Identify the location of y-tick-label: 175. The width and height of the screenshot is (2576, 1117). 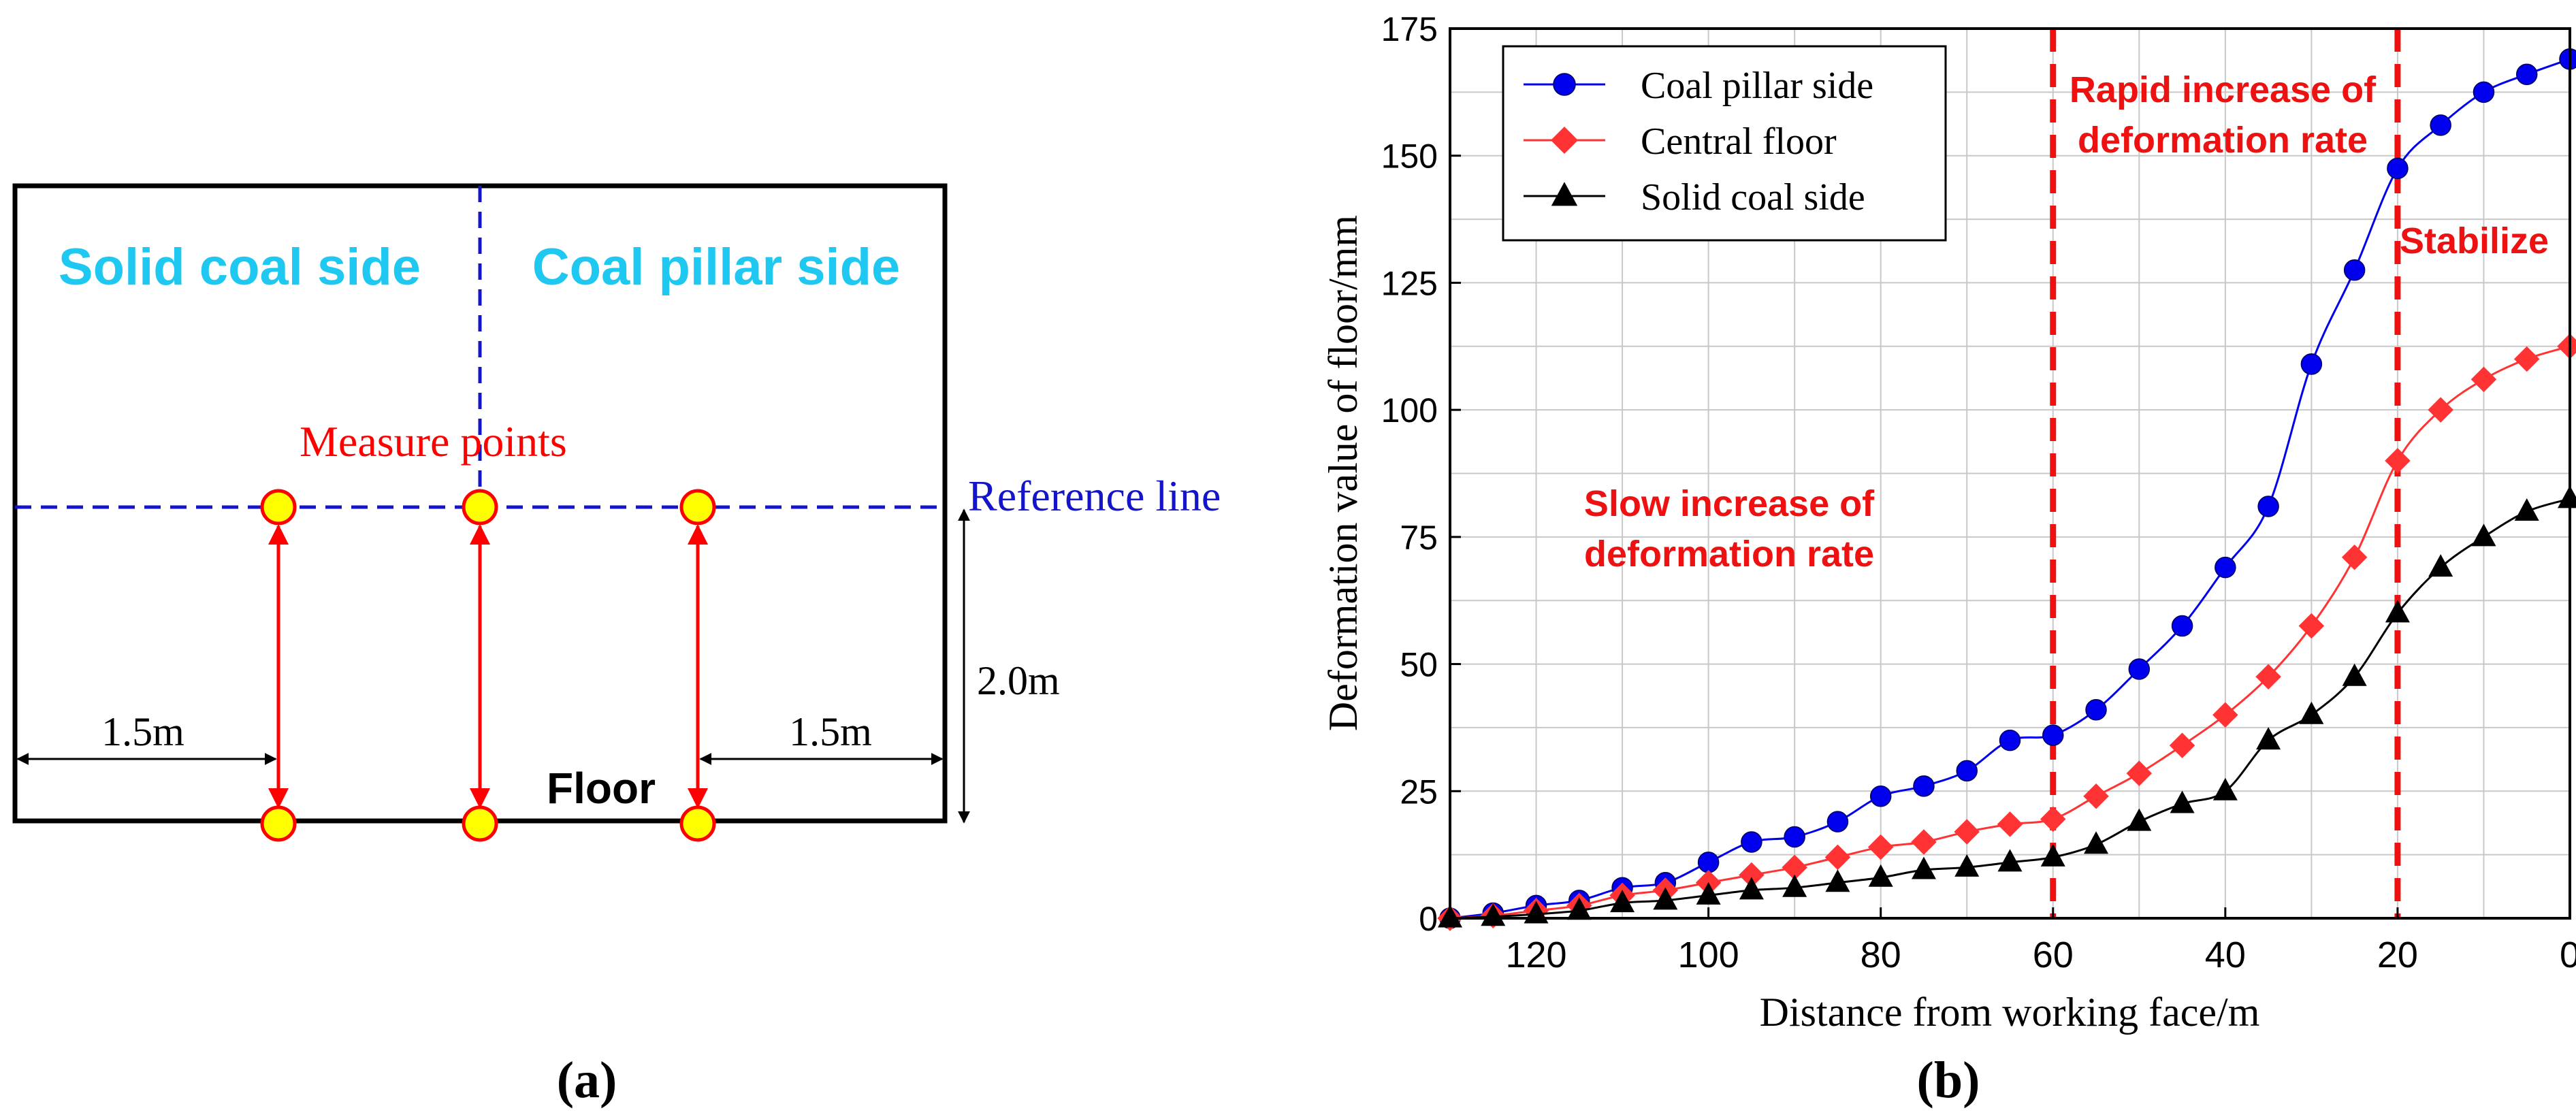
(1409, 29).